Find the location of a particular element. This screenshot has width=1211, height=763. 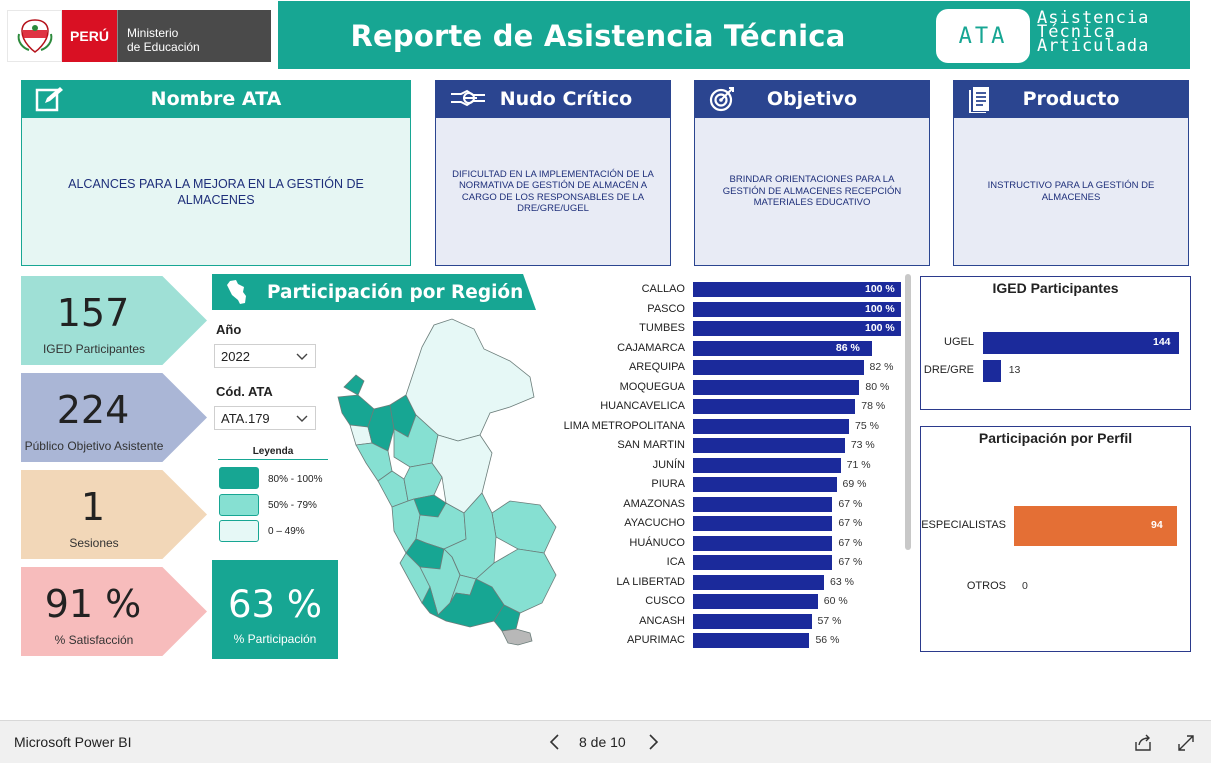

perfil-row: OTROS 0 is located at coordinates (1055, 587).